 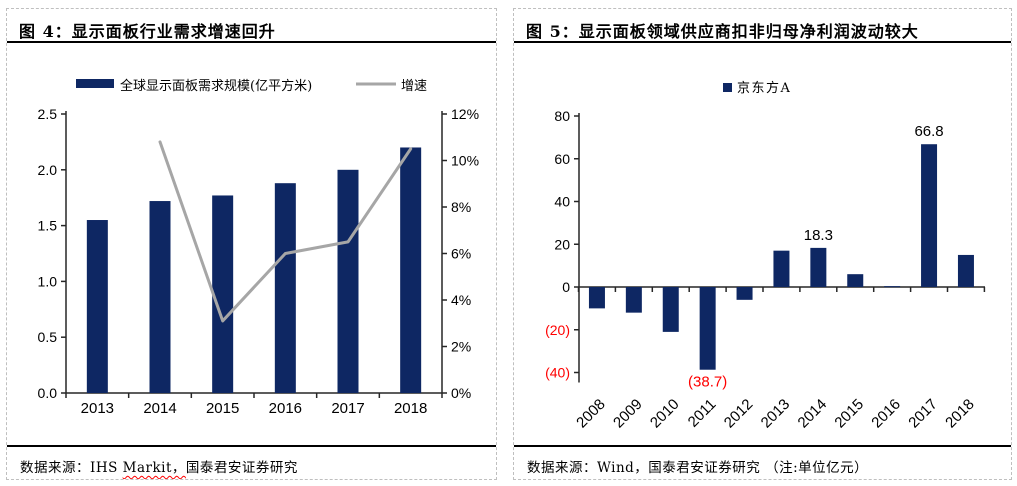 What do you see at coordinates (670, 309) in the screenshot?
I see `bar-2010` at bounding box center [670, 309].